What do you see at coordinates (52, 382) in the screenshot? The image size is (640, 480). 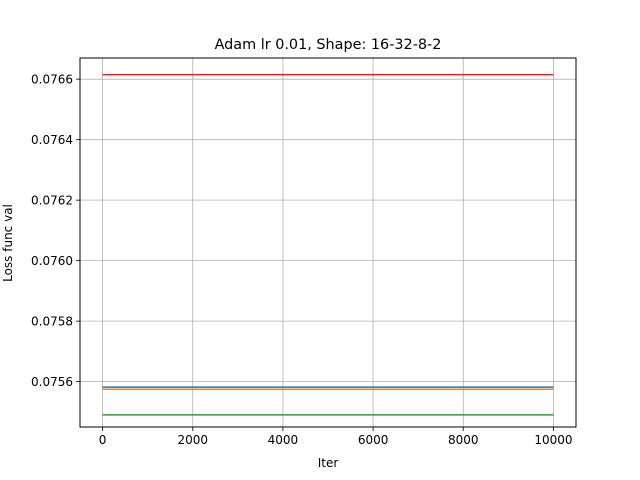 I see `y-tick-label: 0.0756` at bounding box center [52, 382].